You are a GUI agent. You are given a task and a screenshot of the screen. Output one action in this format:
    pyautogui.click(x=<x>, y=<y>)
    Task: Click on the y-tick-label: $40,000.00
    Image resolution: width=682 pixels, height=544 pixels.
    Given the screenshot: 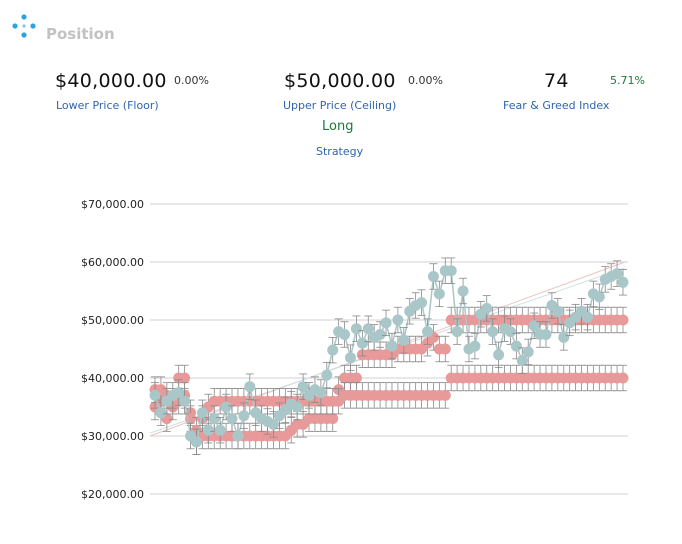 What is the action you would take?
    pyautogui.click(x=112, y=378)
    